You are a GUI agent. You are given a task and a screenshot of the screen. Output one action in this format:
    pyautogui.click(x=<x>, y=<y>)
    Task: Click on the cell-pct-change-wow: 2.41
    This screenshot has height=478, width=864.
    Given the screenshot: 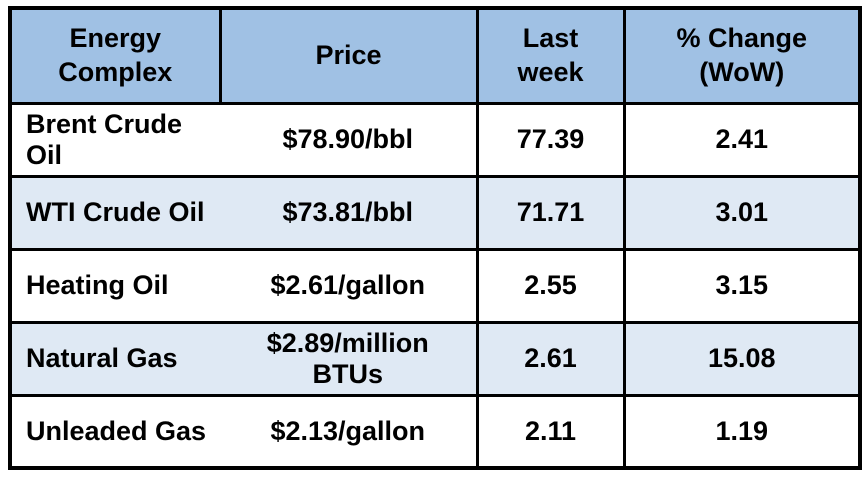 What is the action you would take?
    pyautogui.click(x=742, y=139)
    